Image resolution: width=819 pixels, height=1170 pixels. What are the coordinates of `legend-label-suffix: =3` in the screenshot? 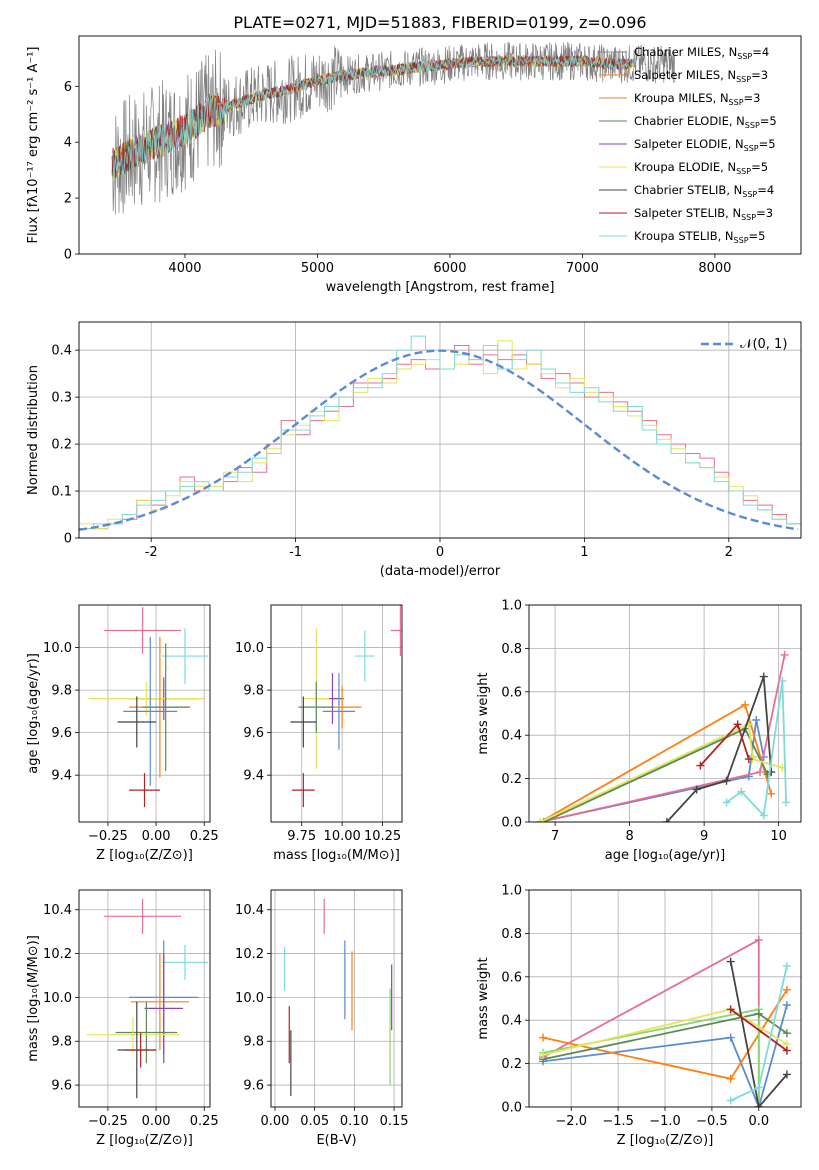 It's located at (759, 75).